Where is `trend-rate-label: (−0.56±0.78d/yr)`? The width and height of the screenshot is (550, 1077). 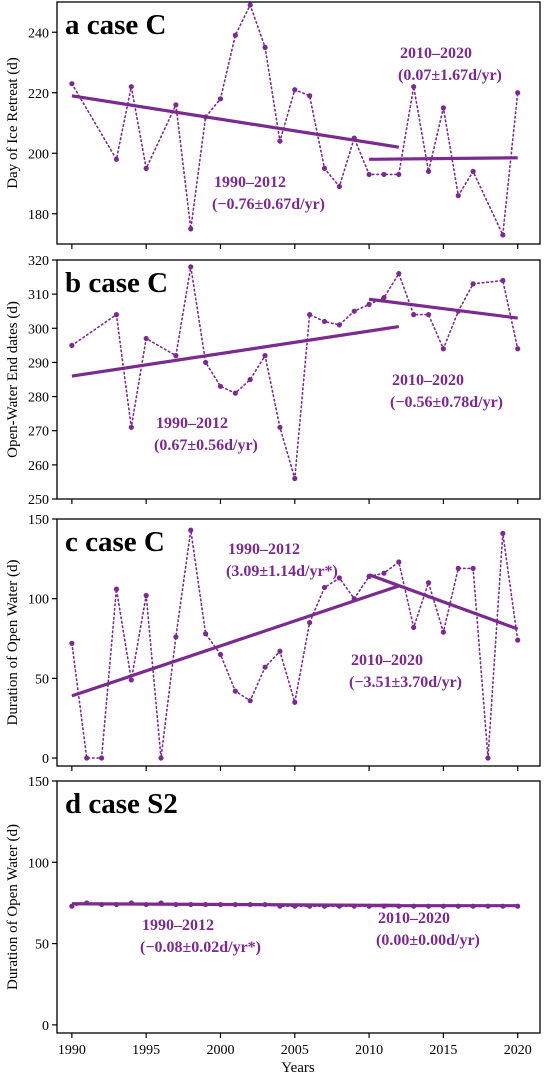 trend-rate-label: (−0.56±0.78d/yr) is located at coordinates (446, 402).